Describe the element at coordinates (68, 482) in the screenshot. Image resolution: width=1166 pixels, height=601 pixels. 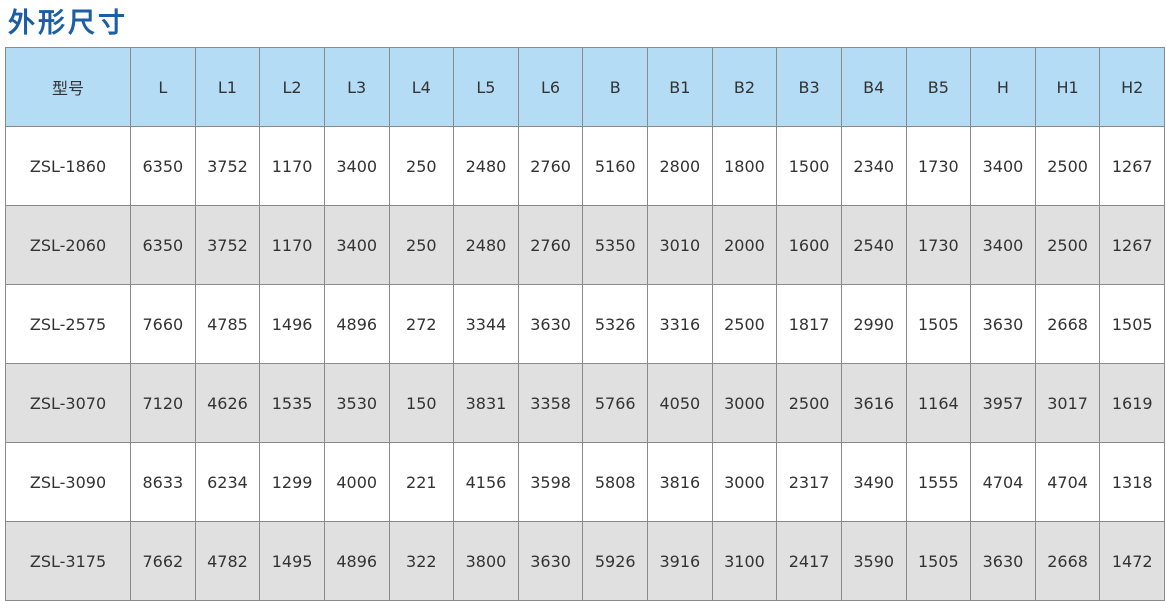
I see `model-cell: ZSL-3090` at that location.